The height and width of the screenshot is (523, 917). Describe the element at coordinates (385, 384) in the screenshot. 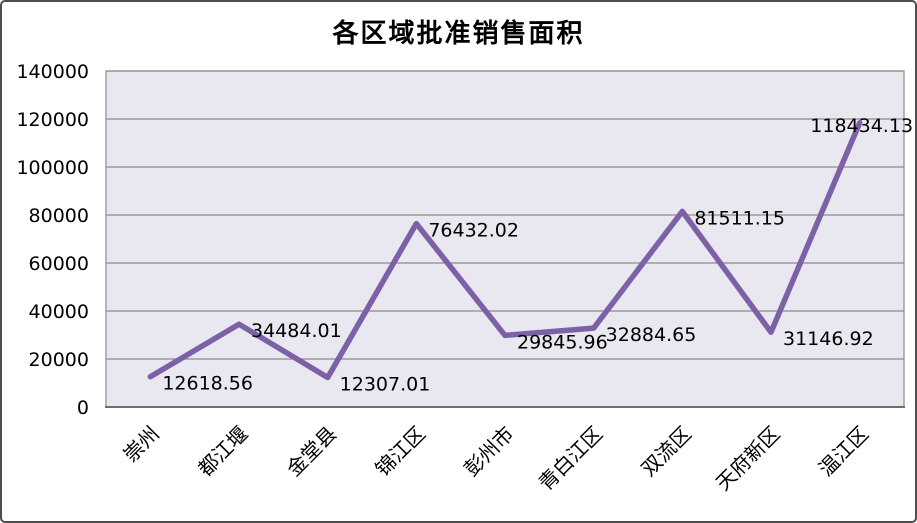

I see `data-point-label: 12307.01` at that location.